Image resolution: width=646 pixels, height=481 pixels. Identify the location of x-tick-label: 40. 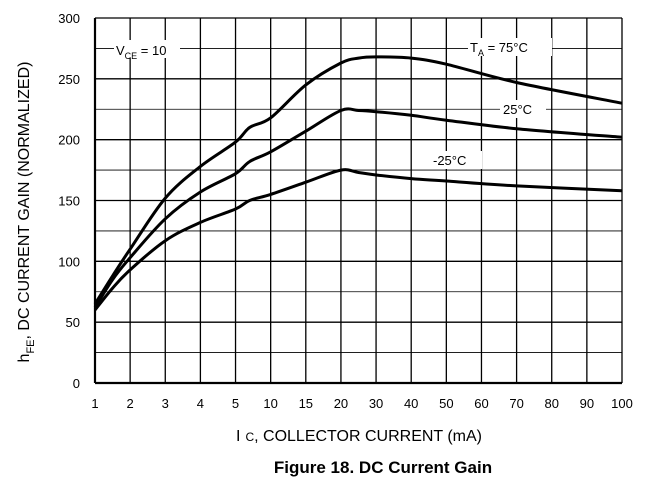
(411, 403).